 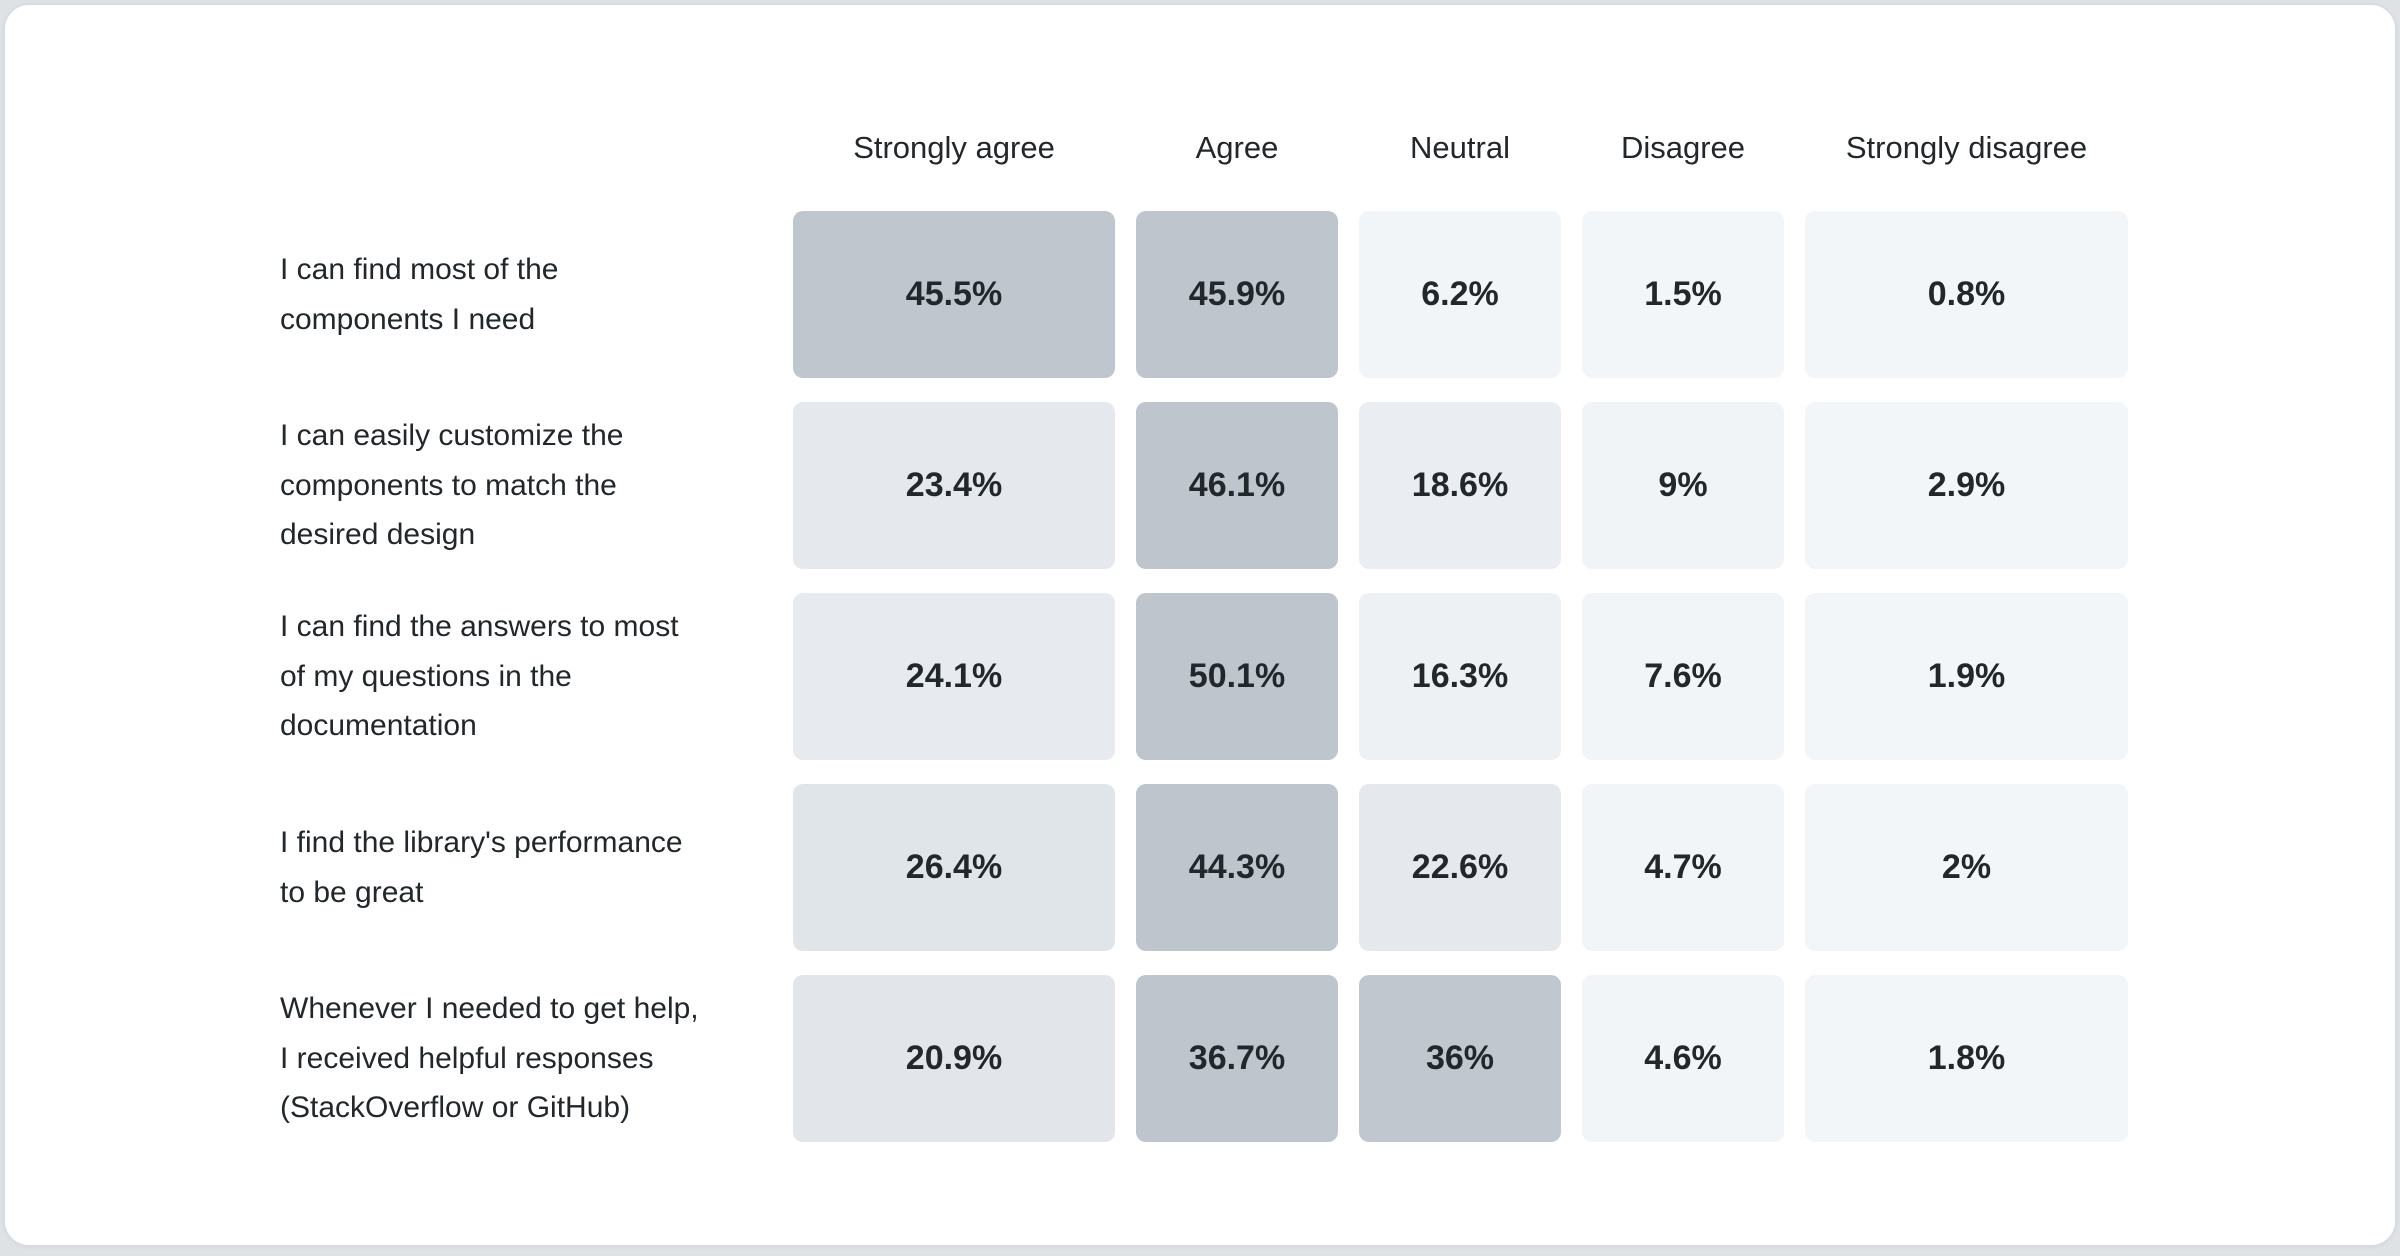 What do you see at coordinates (1460, 294) in the screenshot?
I see `heatmap-cell: 6.2%` at bounding box center [1460, 294].